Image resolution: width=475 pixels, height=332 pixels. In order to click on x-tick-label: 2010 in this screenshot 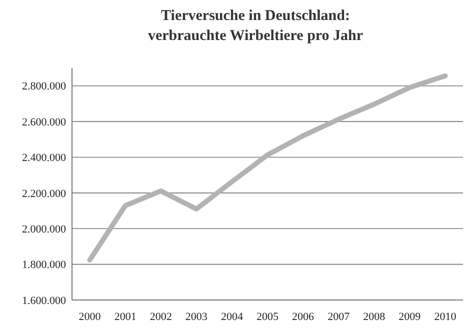, I will do `click(445, 317)`.